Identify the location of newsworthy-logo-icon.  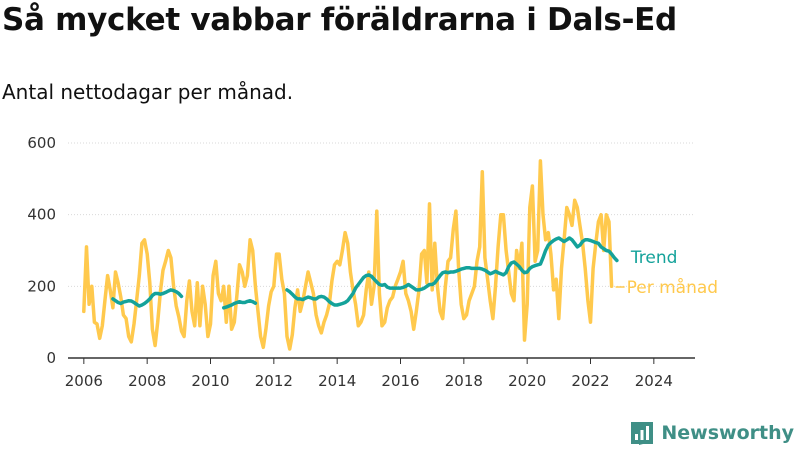
(642, 433).